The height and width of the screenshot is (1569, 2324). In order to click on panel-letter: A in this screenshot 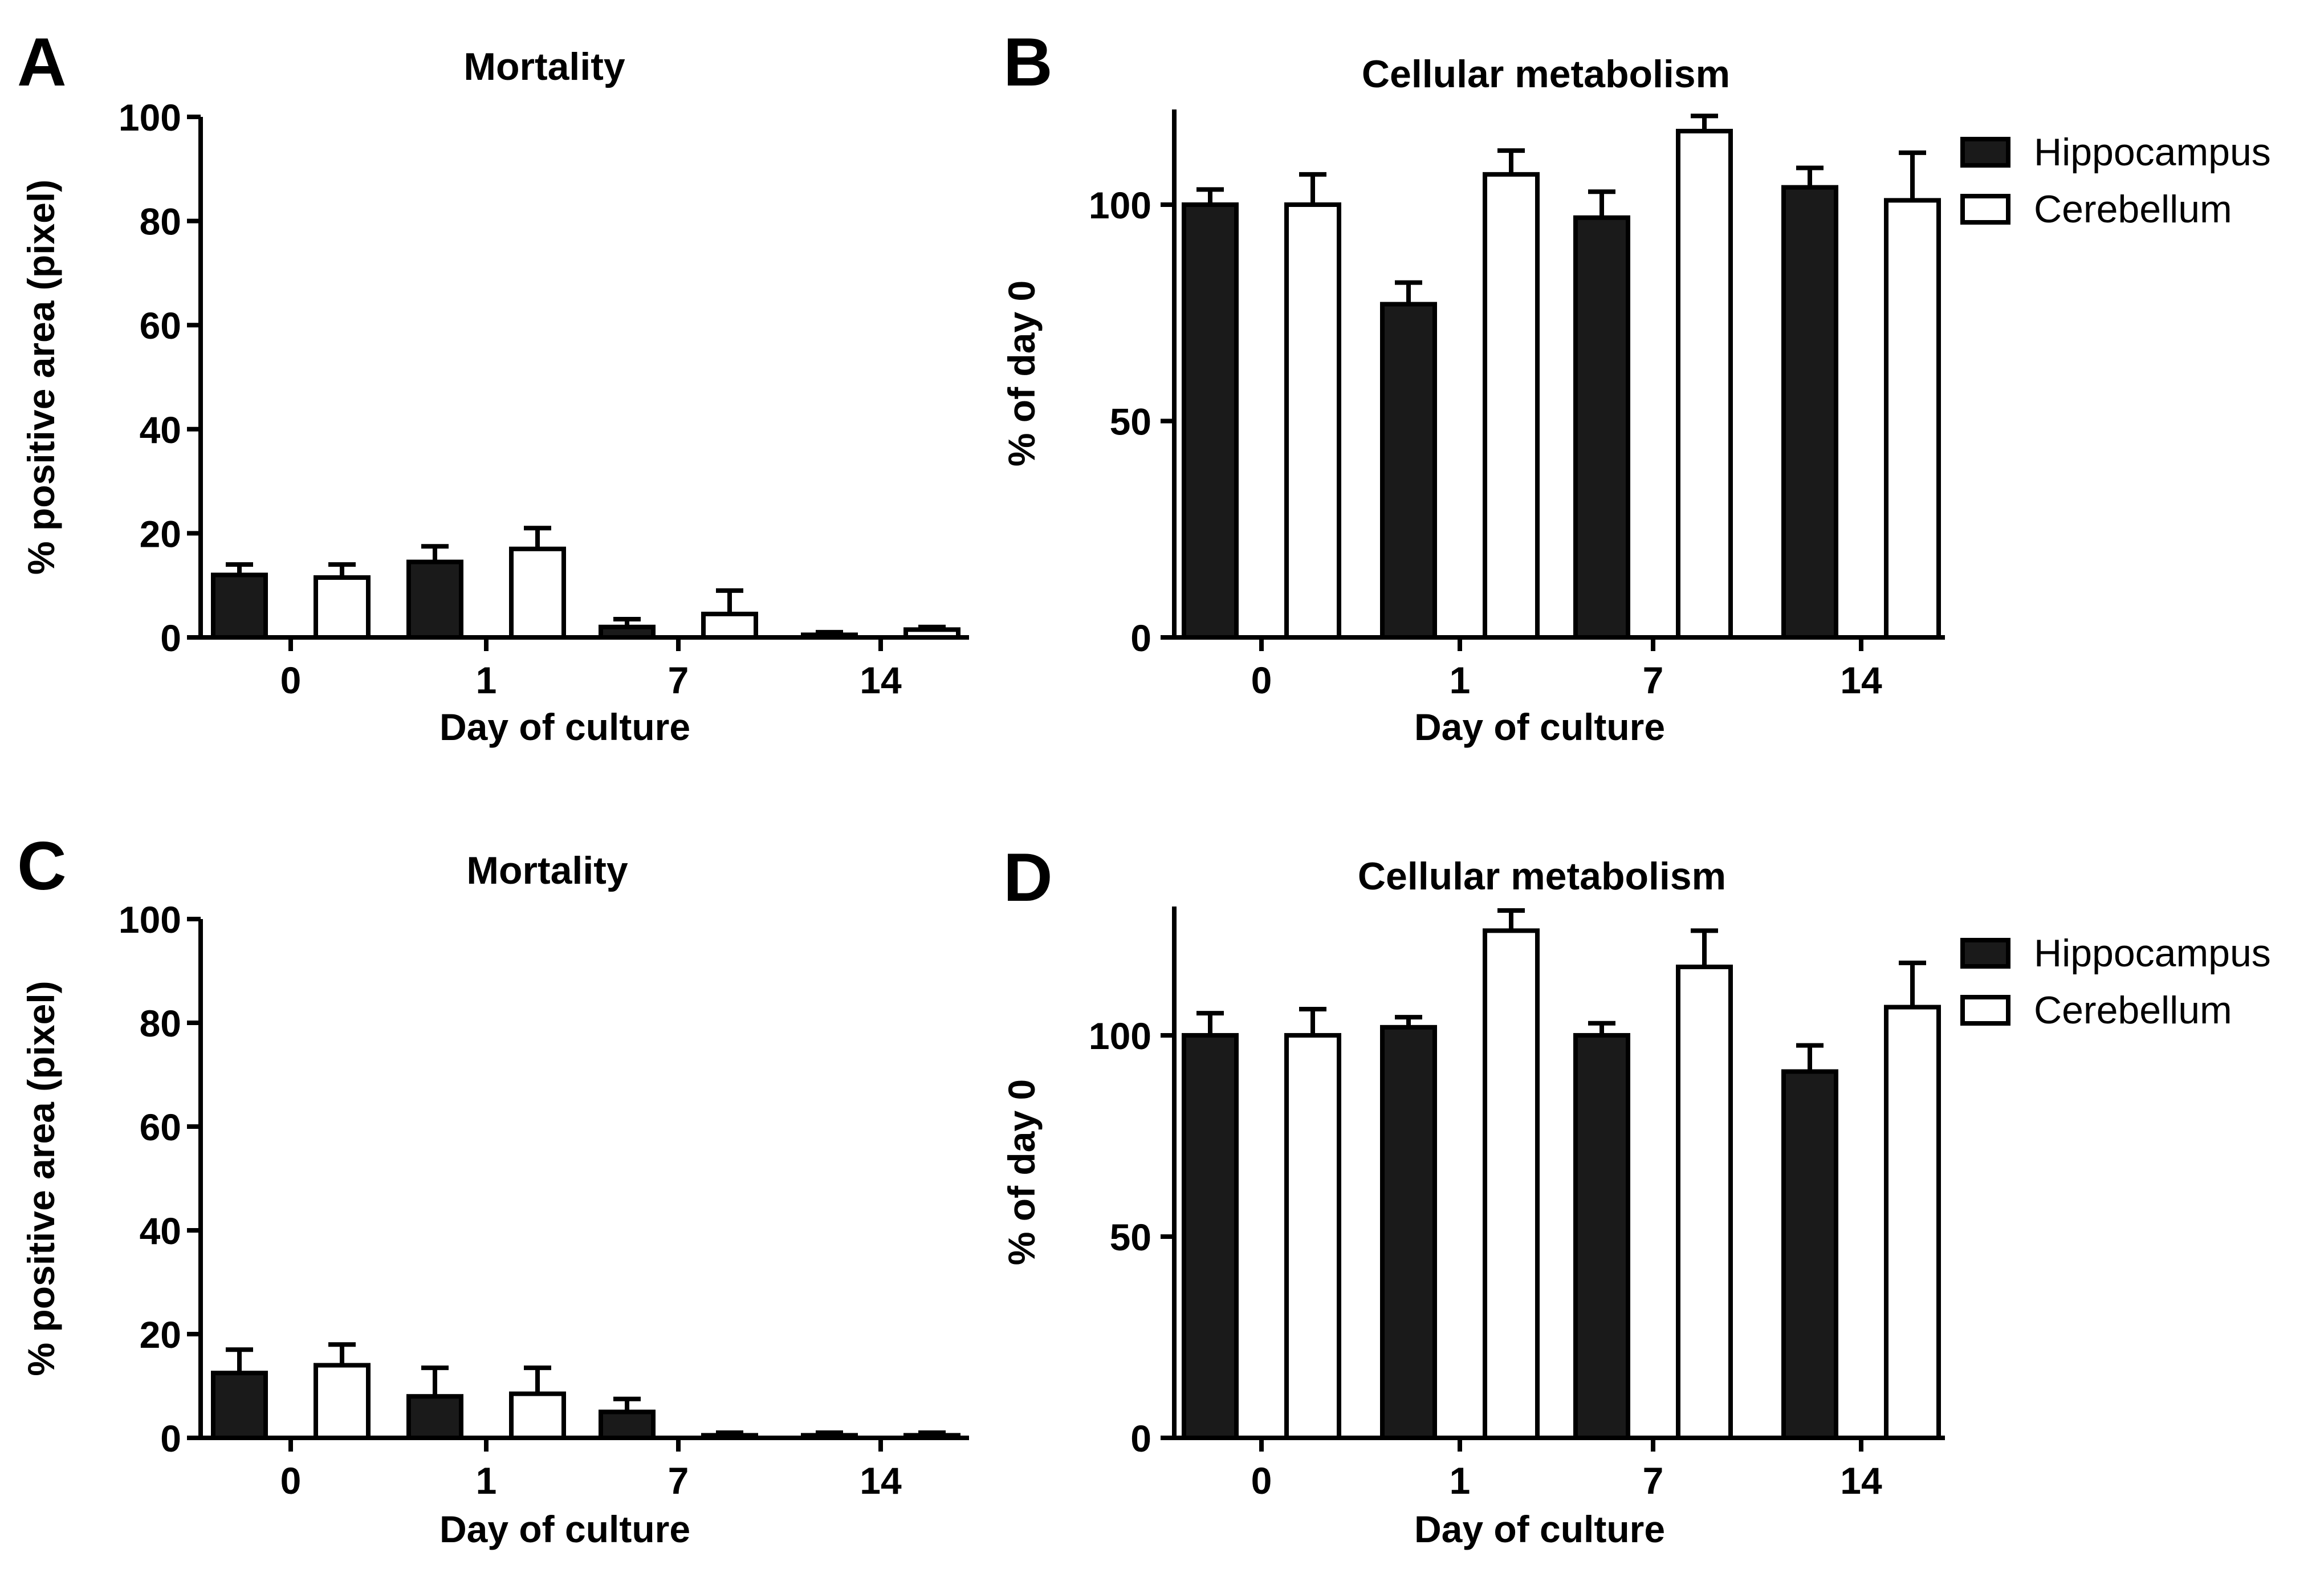, I will do `click(42, 62)`.